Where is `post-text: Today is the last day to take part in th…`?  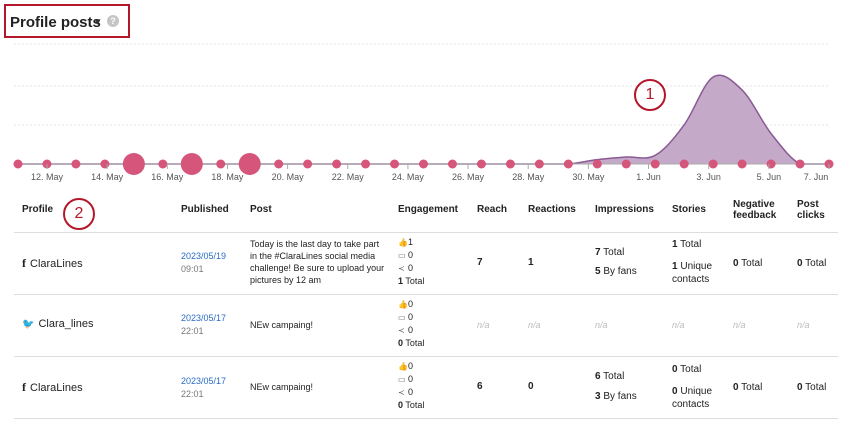 post-text: Today is the last day to take part in th… is located at coordinates (317, 262).